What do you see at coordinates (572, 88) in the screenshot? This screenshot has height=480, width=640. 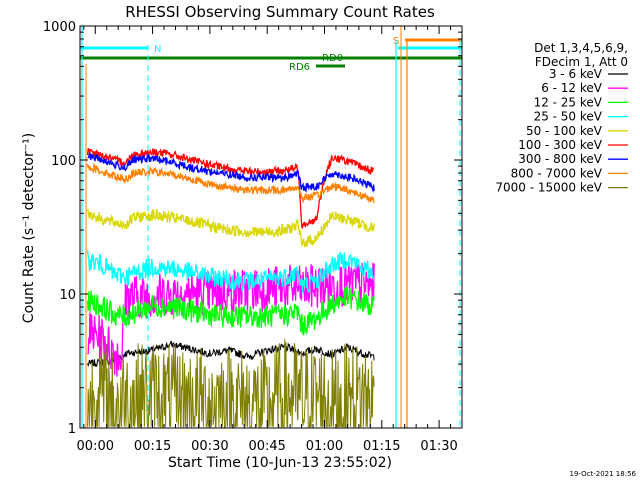 I see `legend-entry-label: 6 - 12 keV` at bounding box center [572, 88].